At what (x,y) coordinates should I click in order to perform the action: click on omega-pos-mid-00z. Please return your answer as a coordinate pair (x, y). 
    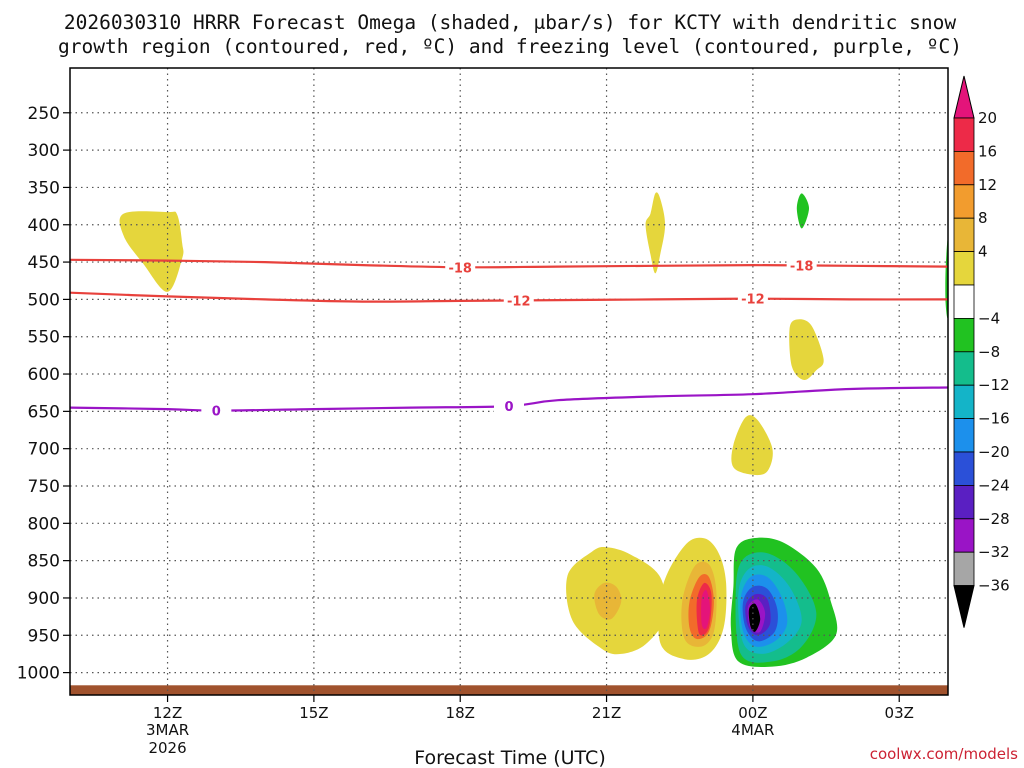
    Looking at the image, I should click on (752, 445).